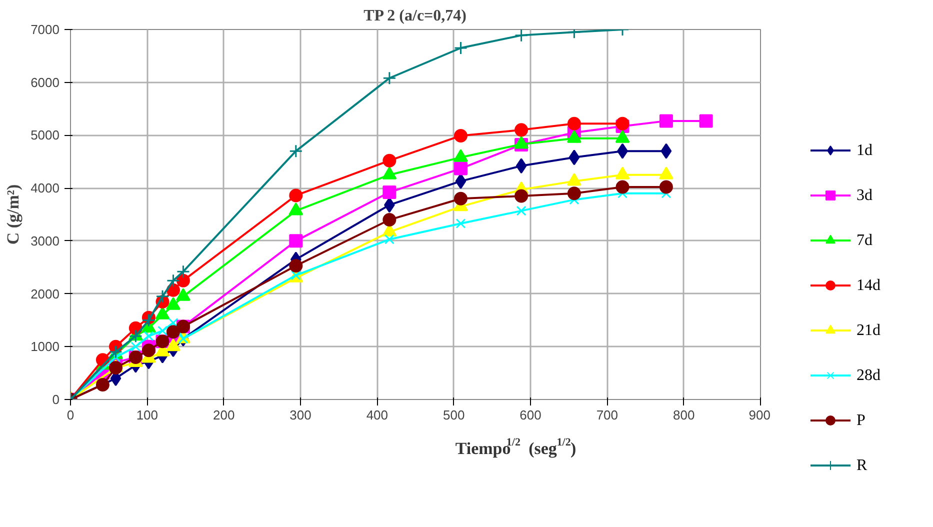  Describe the element at coordinates (45, 240) in the screenshot. I see `y-tick-label: 3000` at that location.